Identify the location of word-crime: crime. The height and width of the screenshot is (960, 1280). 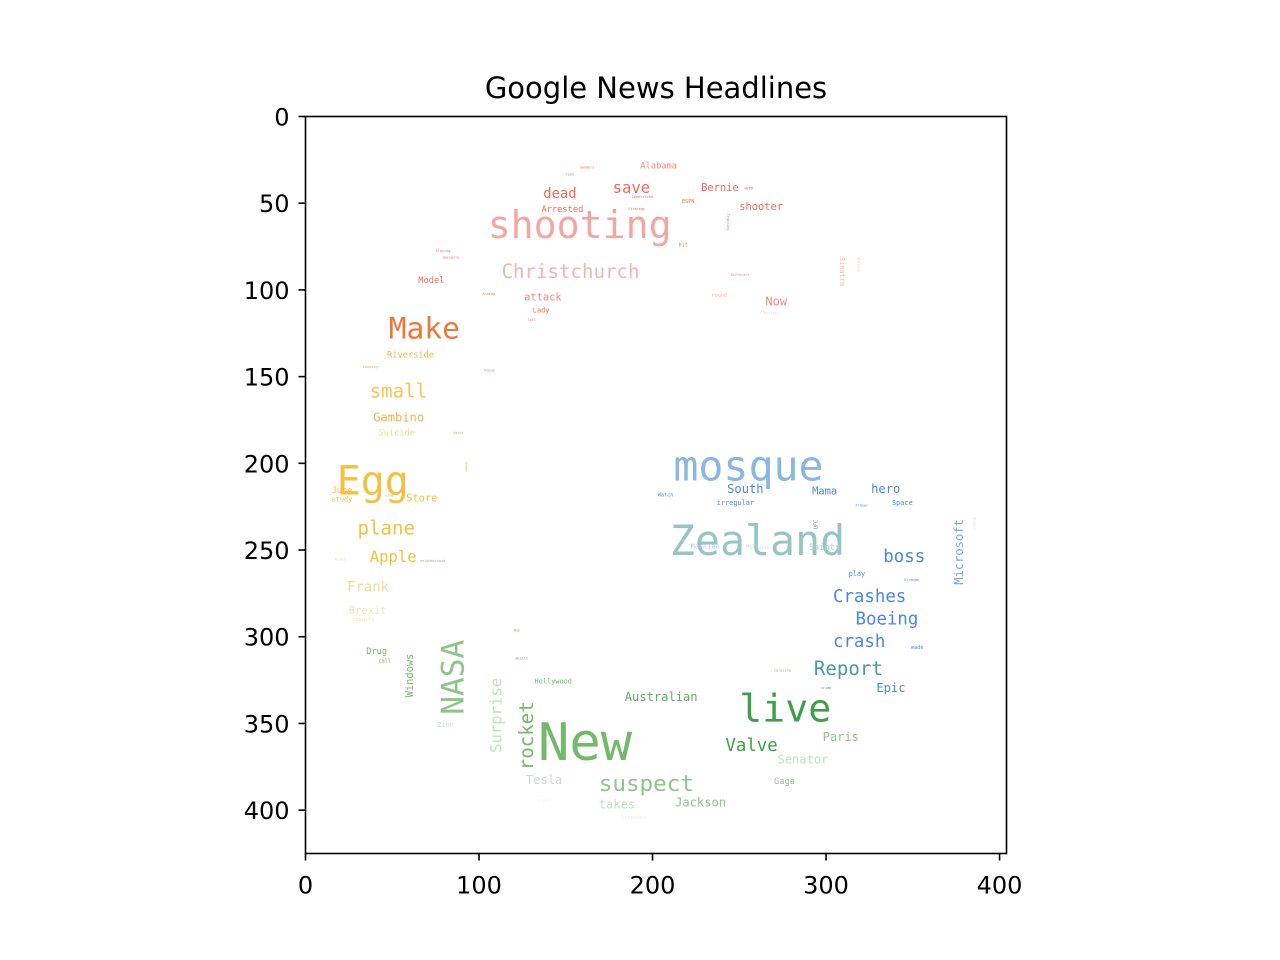
(826, 688).